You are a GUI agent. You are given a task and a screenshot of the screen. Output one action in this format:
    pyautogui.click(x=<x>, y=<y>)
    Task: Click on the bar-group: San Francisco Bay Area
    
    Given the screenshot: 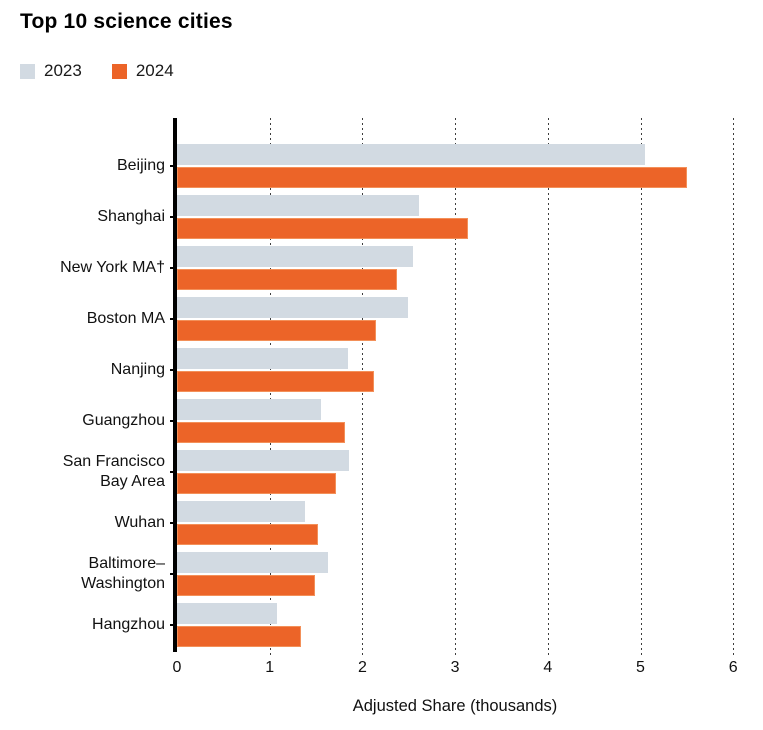 What is the action you would take?
    pyautogui.click(x=381, y=472)
    